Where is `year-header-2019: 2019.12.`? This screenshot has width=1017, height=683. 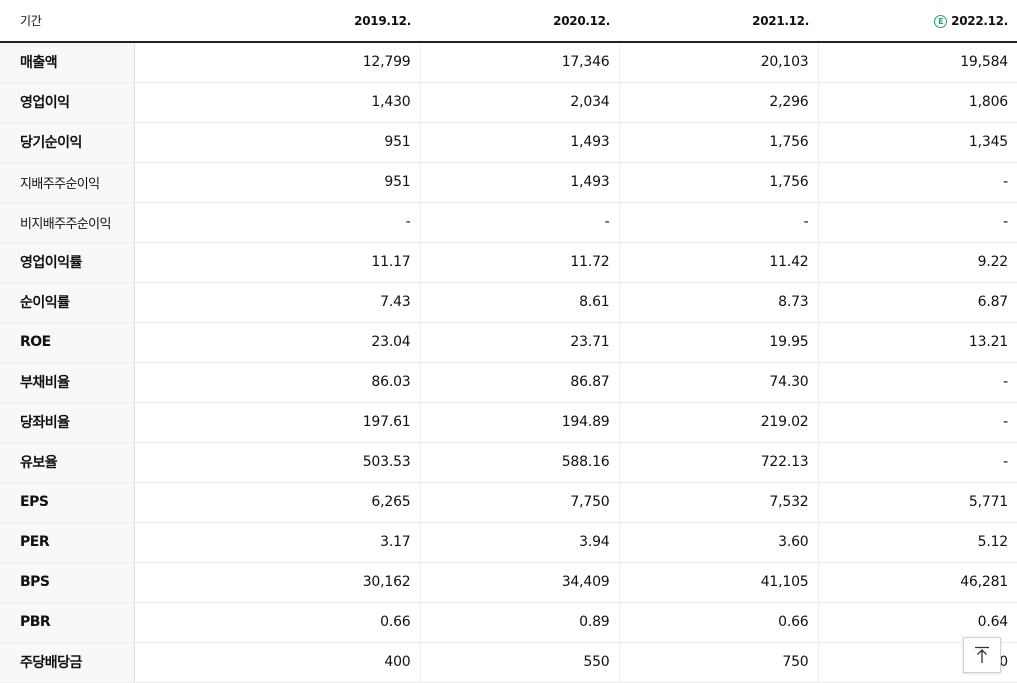
year-header-2019: 2019.12. is located at coordinates (277, 21).